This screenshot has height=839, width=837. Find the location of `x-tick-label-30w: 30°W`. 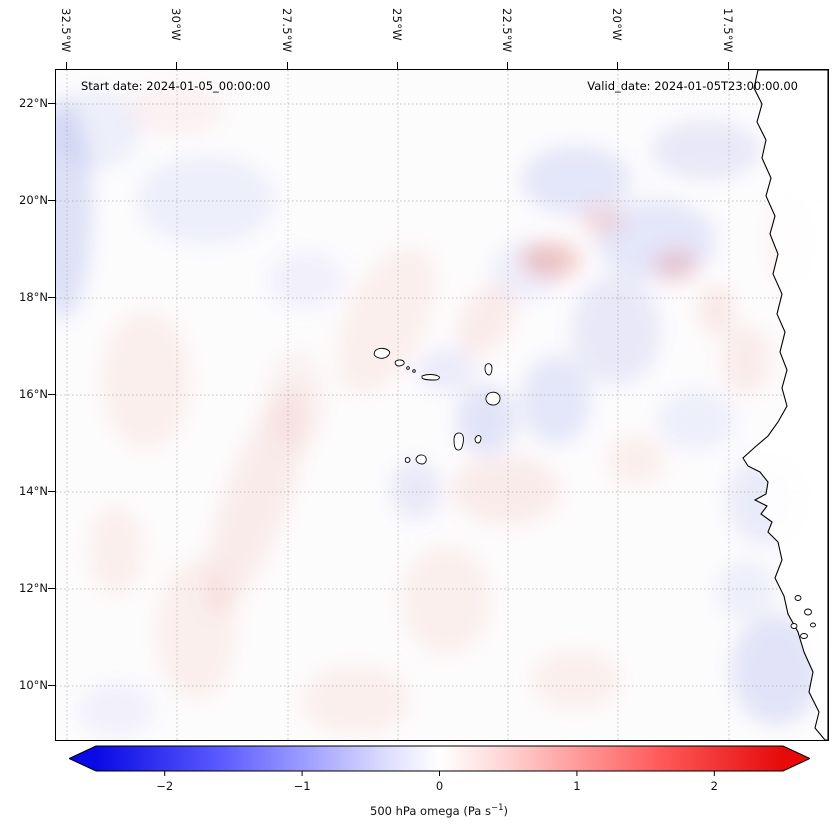

x-tick-label-30w: 30°W is located at coordinates (176, 24).